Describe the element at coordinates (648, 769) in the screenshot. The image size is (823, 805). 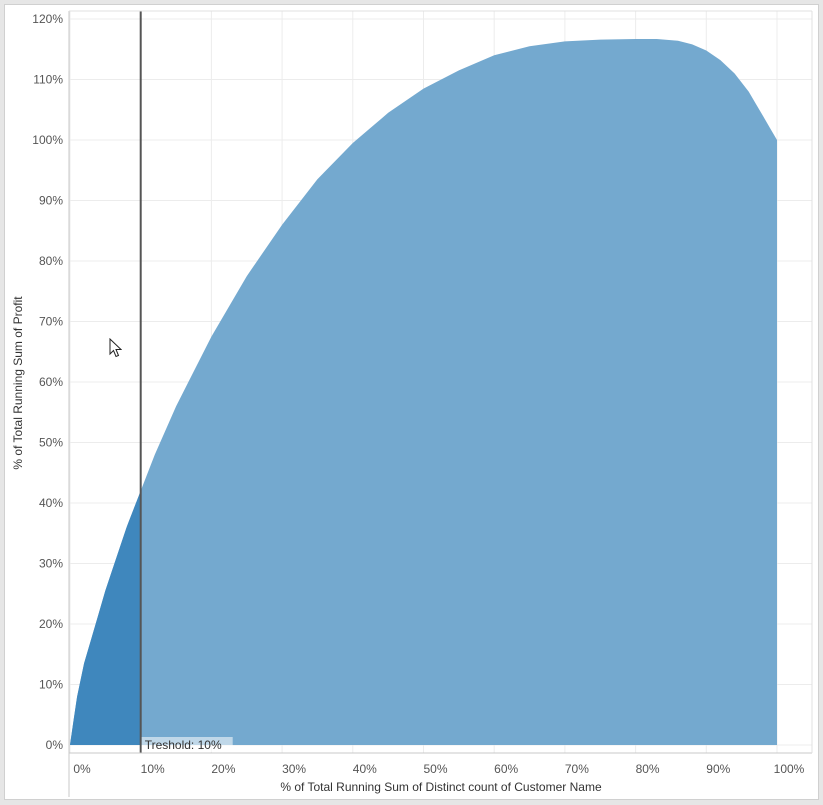
I see `x-tick-label: 80%` at that location.